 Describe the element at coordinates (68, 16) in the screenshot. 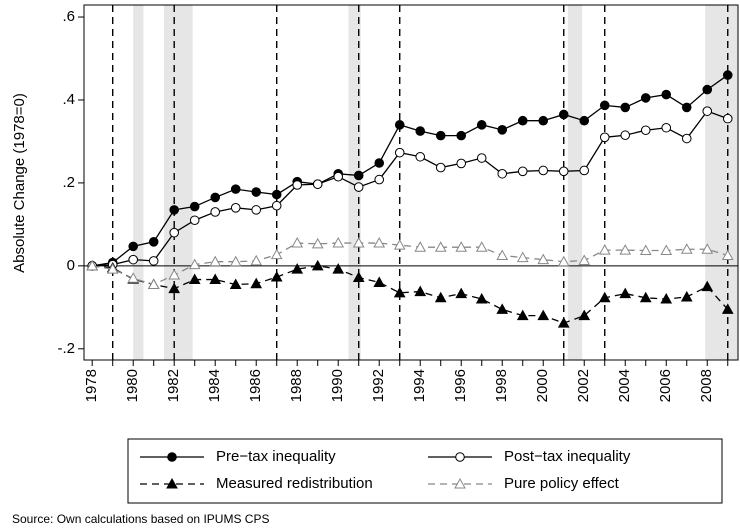

I see `y-tick-label: .6` at that location.